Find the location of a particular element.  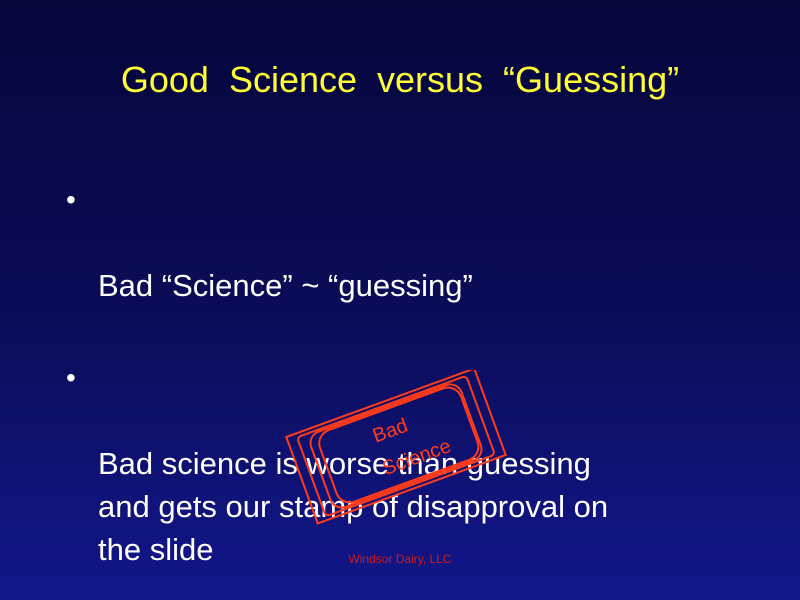

footer-company: Windsor Dairy, LLC is located at coordinates (400, 559).